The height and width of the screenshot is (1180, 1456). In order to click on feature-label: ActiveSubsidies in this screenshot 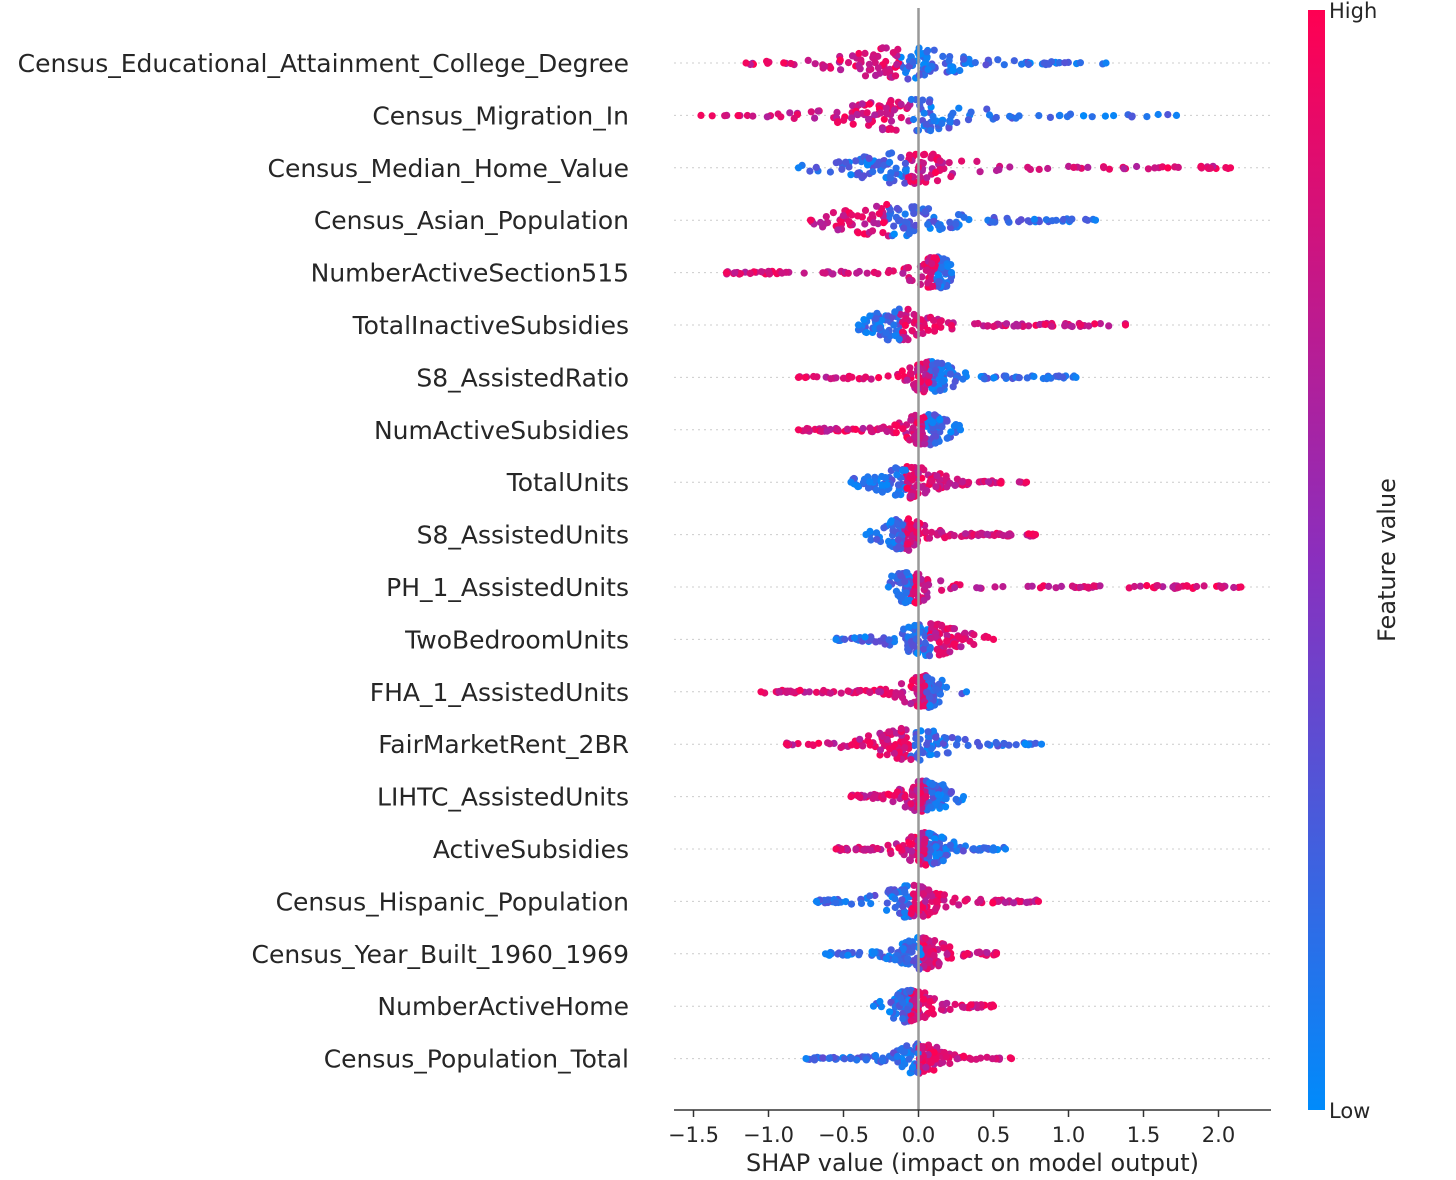, I will do `click(531, 849)`.